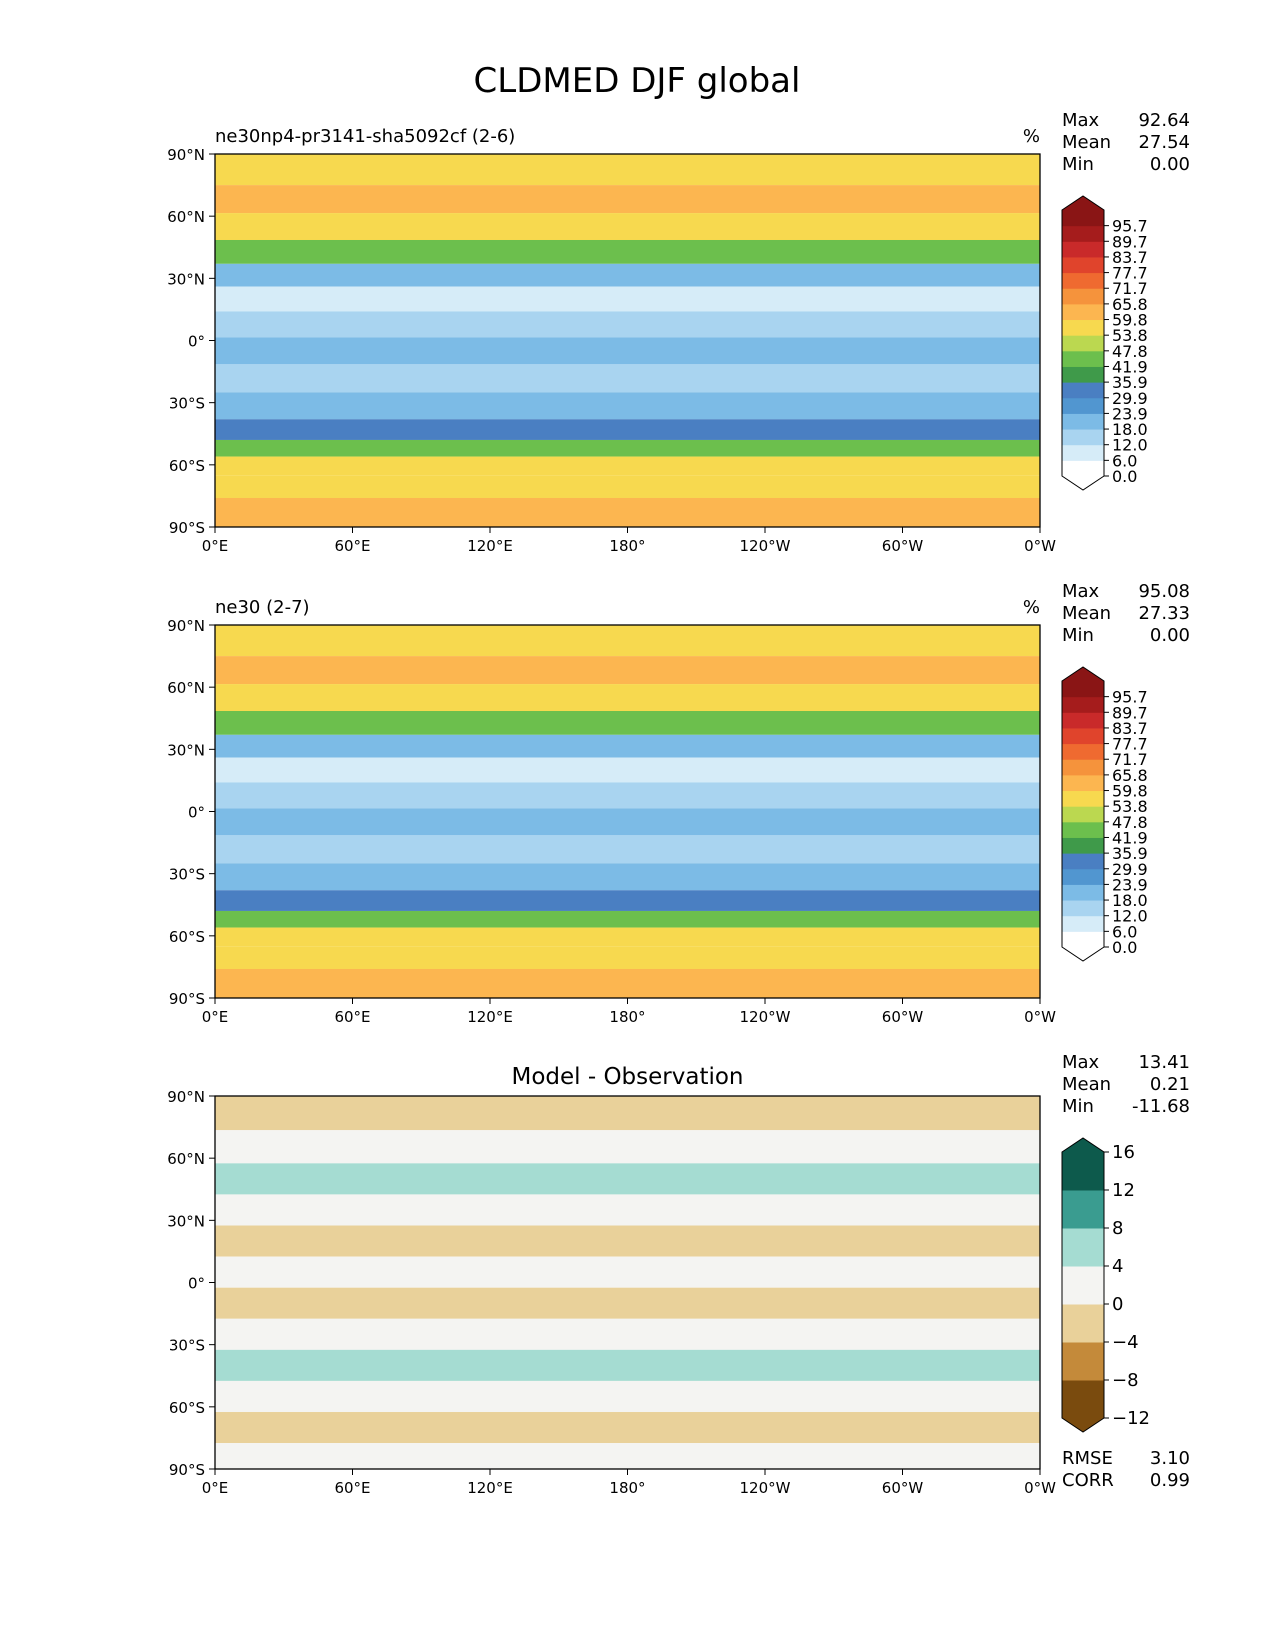 The image size is (1275, 1650). I want to click on colorbar-label: 0.0, so click(1124, 947).